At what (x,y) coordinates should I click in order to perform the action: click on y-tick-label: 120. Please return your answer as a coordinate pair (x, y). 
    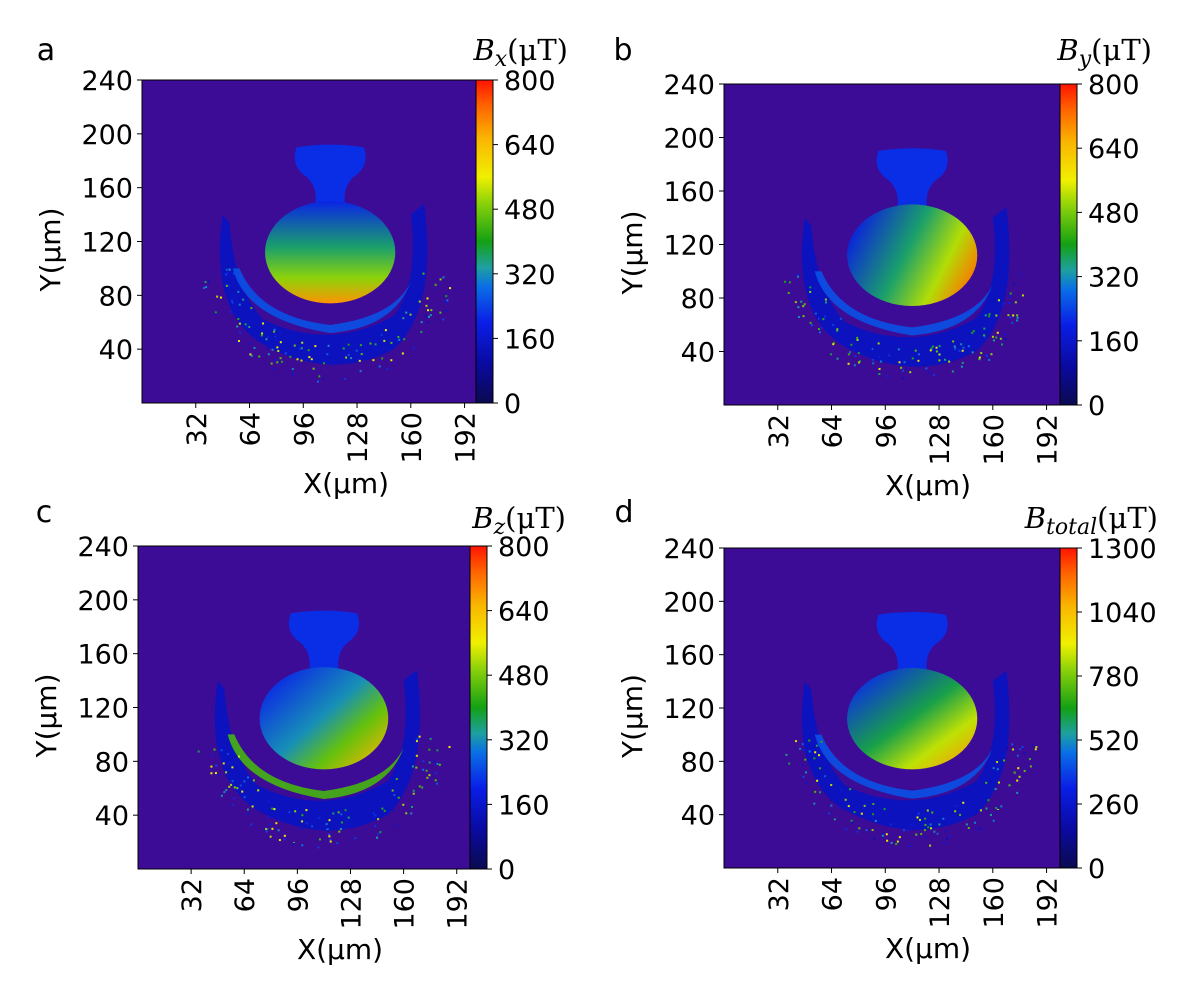
    Looking at the image, I should click on (689, 246).